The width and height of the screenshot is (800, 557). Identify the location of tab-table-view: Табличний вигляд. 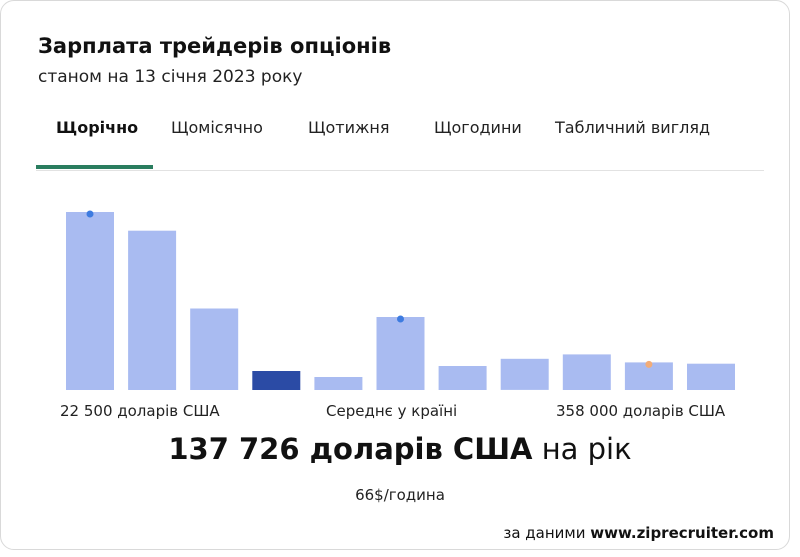
(633, 127).